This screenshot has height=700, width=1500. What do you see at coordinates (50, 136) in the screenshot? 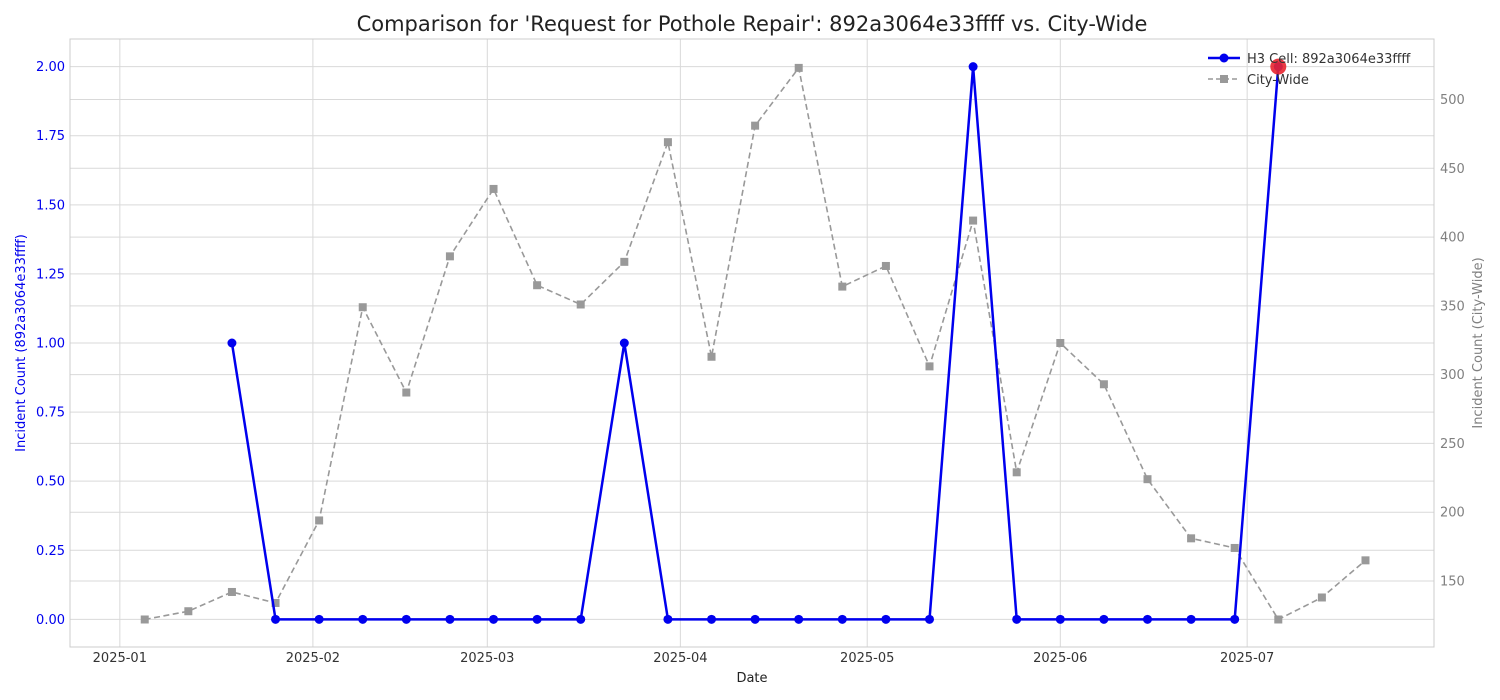
I see `y-left-tick-label: 1.75` at bounding box center [50, 136].